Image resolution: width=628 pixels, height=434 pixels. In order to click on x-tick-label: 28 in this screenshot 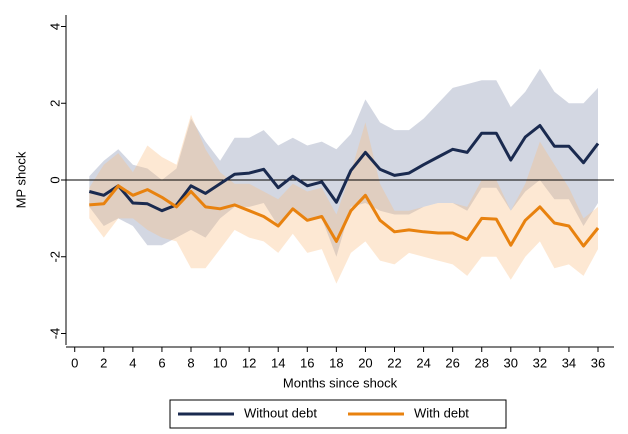, I will do `click(481, 362)`.